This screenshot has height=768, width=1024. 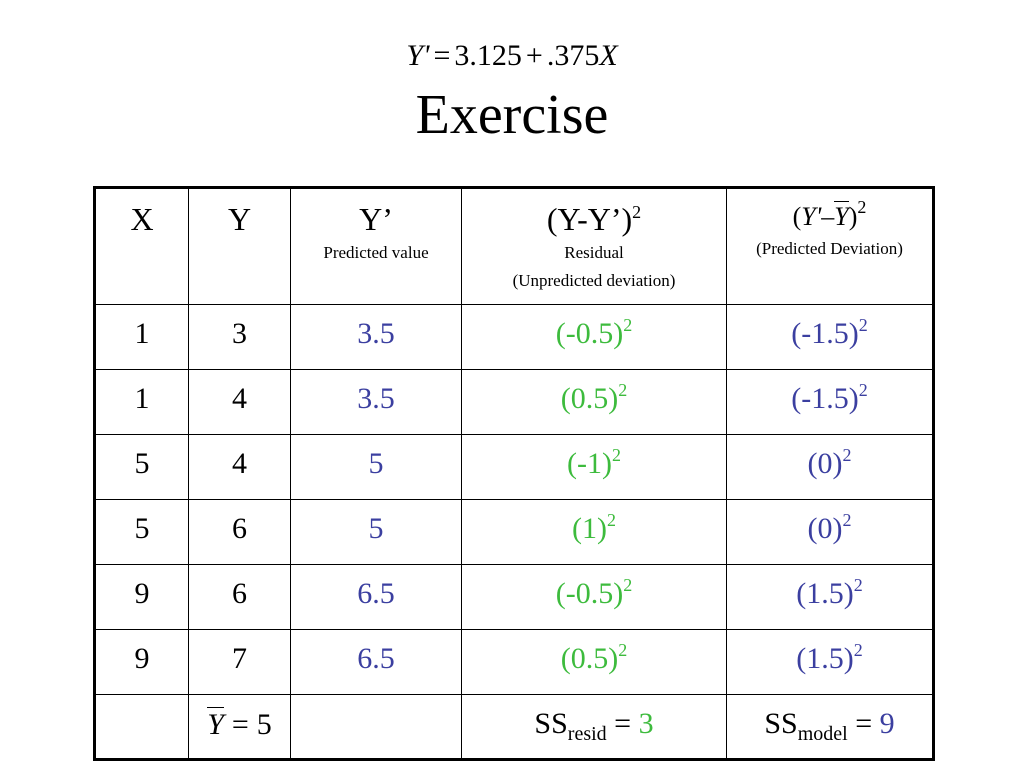 What do you see at coordinates (240, 724) in the screenshot?
I see `summary-ybar-equals: =` at bounding box center [240, 724].